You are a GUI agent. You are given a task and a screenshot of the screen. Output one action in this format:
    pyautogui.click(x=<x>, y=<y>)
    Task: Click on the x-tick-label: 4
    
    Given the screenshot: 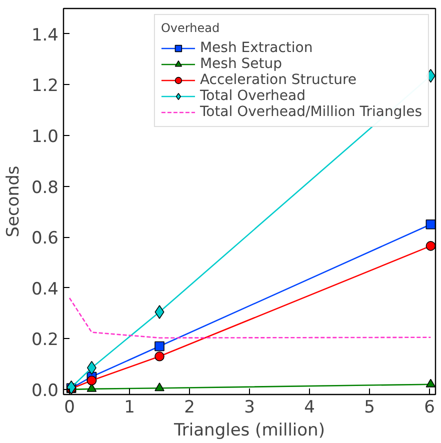 What is the action you would take?
    pyautogui.click(x=309, y=408)
    